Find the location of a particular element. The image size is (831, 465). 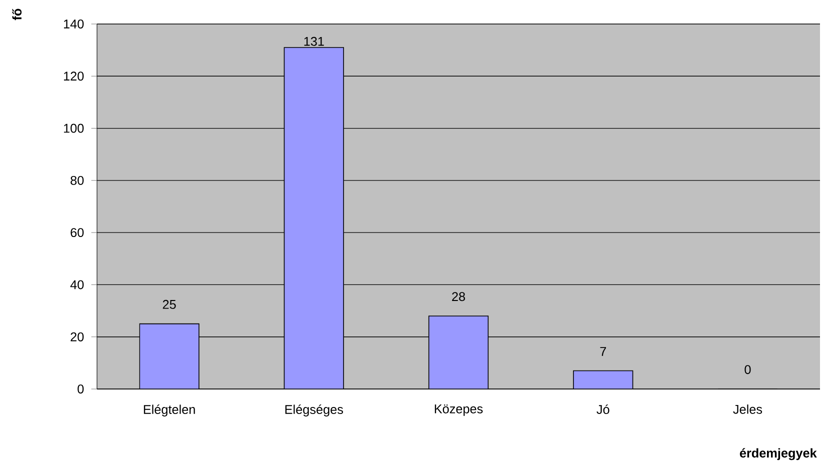

data-label: 28 is located at coordinates (459, 297).